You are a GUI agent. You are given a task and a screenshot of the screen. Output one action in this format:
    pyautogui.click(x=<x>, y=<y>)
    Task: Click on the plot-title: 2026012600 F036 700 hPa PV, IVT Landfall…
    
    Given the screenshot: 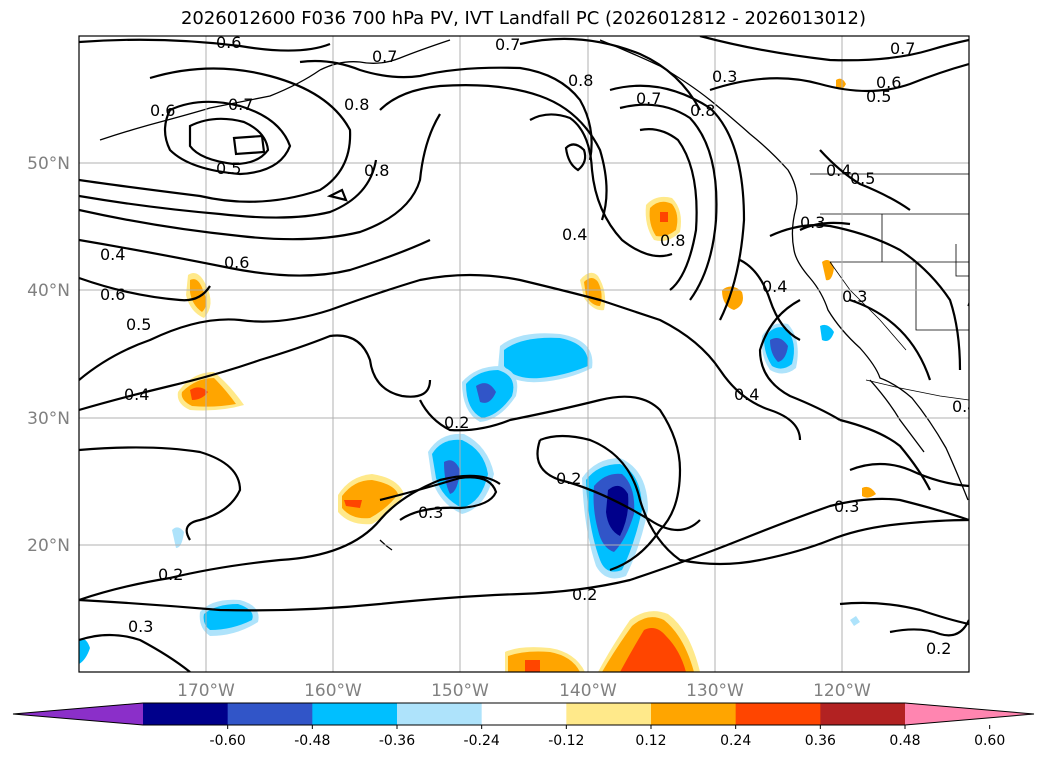 What is the action you would take?
    pyautogui.click(x=523, y=18)
    